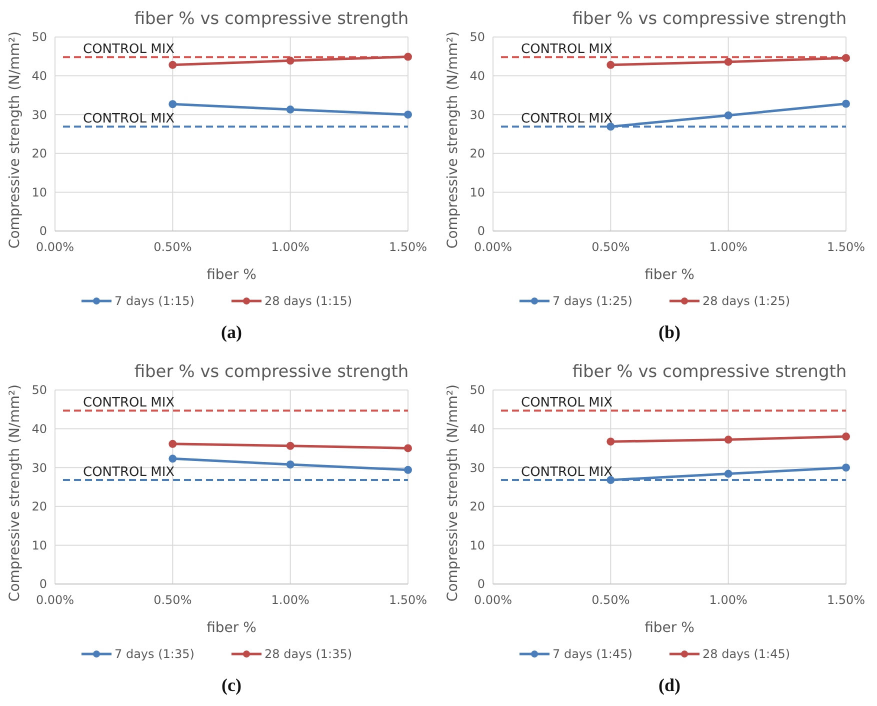 Image resolution: width=877 pixels, height=706 pixels. What do you see at coordinates (308, 301) in the screenshot?
I see `legend-label: 28 days (1:15)` at bounding box center [308, 301].